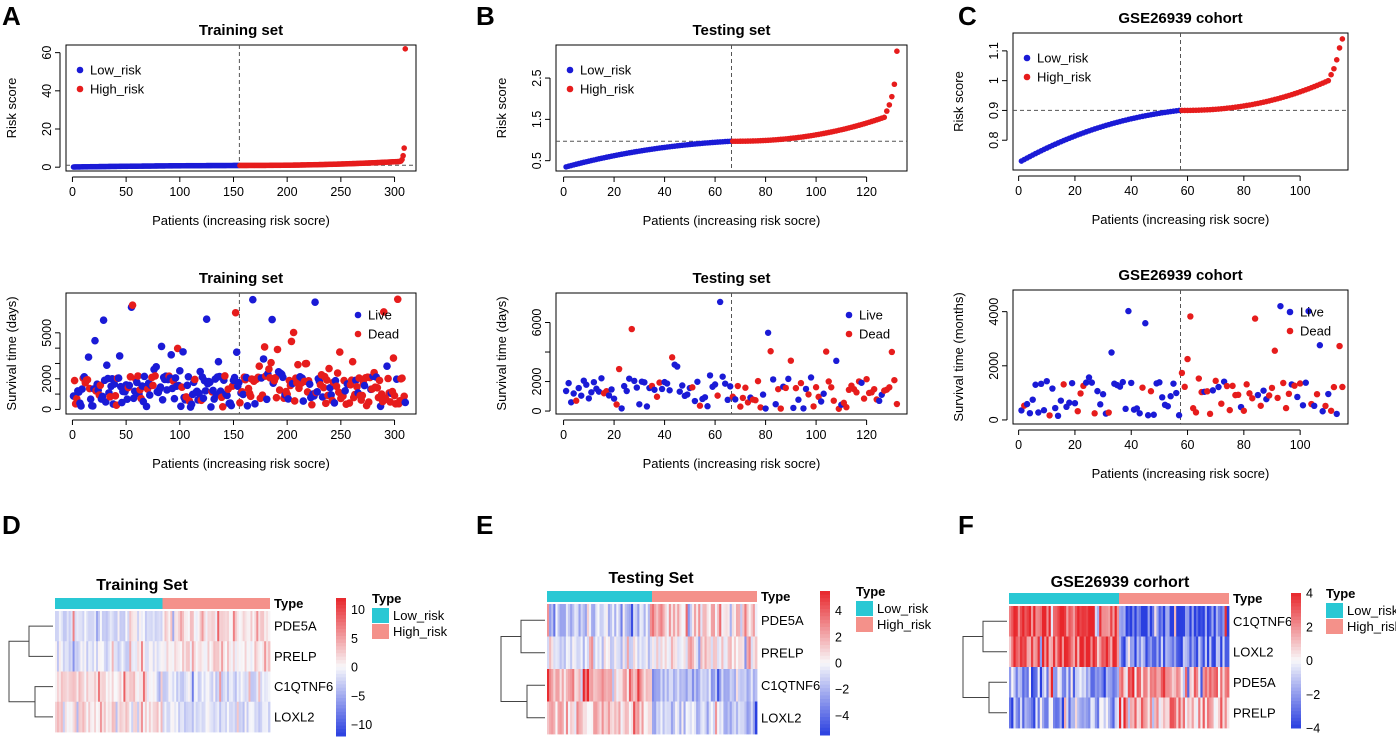 The width and height of the screenshot is (1396, 738). What do you see at coordinates (958, 356) in the screenshot?
I see `y-axis-label: Survival time (months)` at bounding box center [958, 356].